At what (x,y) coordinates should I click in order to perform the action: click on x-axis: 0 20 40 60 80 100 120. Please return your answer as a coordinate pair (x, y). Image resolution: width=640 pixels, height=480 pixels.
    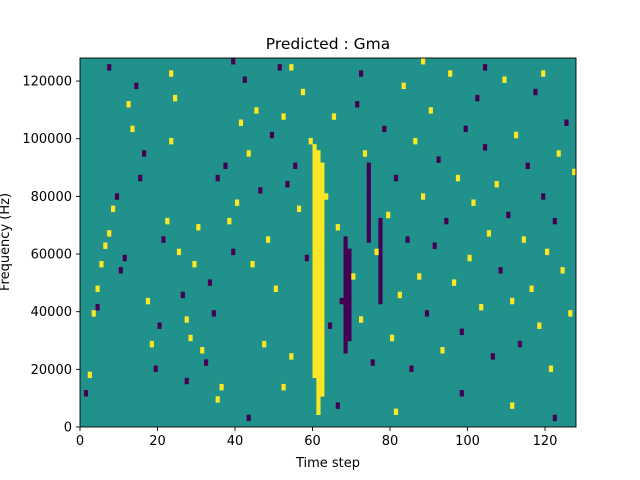
    Looking at the image, I should click on (316, 438).